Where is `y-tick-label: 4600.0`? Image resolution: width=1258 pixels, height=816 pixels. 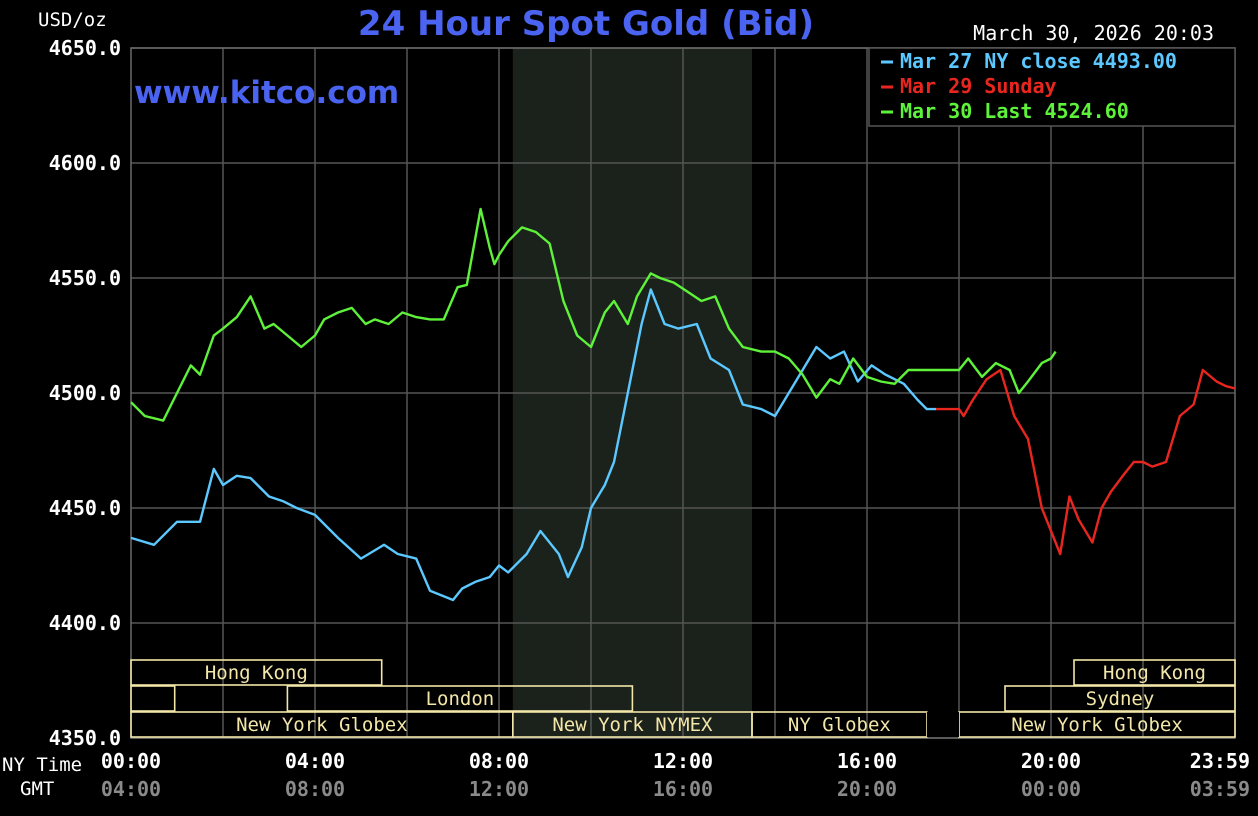 y-tick-label: 4600.0 is located at coordinates (85, 163).